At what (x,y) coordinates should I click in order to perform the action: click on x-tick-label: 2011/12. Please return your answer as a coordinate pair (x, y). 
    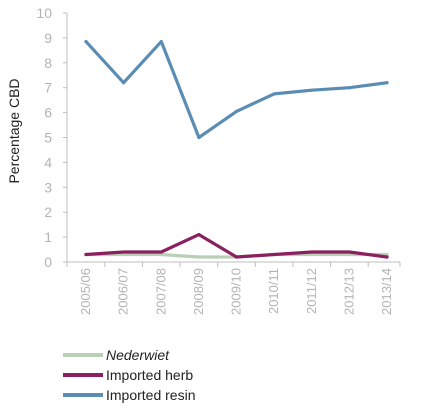
    Looking at the image, I should click on (311, 291).